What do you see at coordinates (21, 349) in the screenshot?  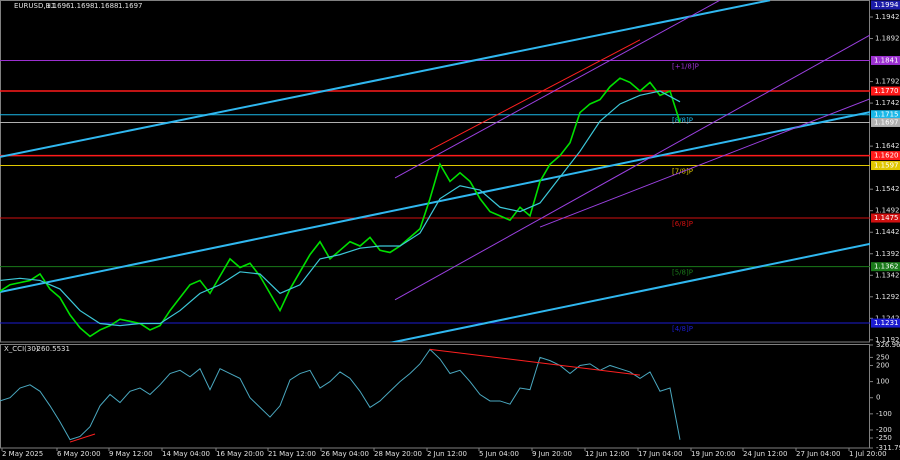 I see `cci-name: X_CCI(30)` at bounding box center [21, 349].